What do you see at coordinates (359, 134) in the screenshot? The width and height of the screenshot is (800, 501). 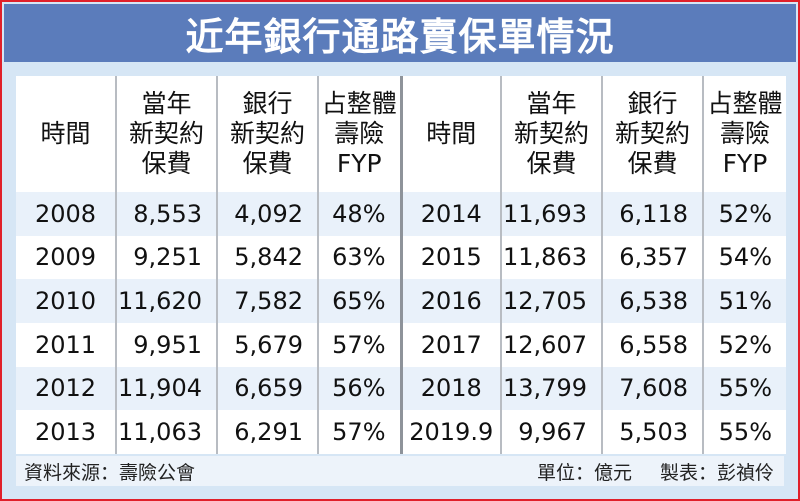 I see `header-share-left: 占整體 壽險 FYP` at bounding box center [359, 134].